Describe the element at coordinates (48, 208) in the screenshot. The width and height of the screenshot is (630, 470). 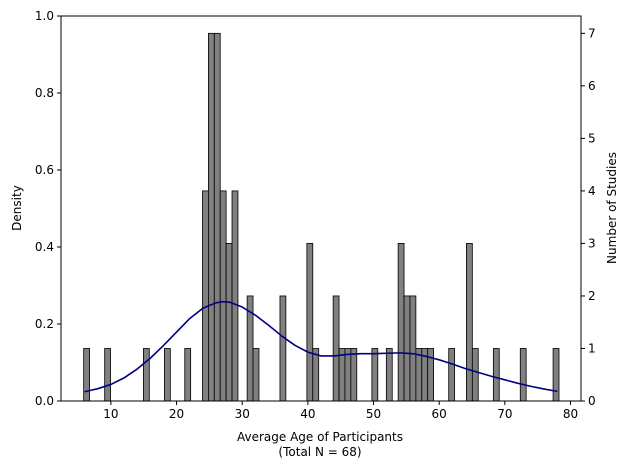
I see `y-axis-left: 0.0 0.2 0.4 0.6 0.8 1.0` at that location.